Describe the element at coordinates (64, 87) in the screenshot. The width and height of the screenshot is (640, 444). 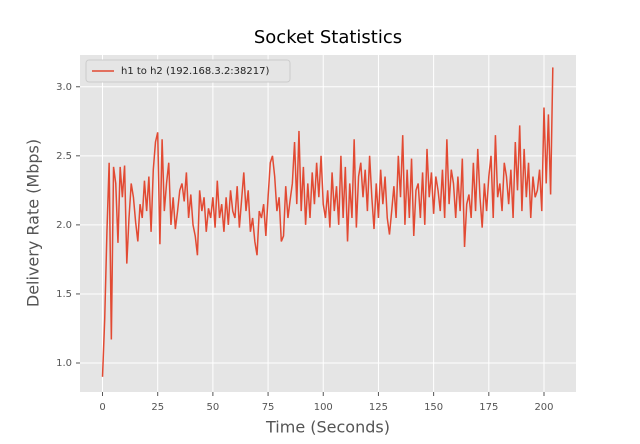
I see `y-tick-label: 3.0` at that location.